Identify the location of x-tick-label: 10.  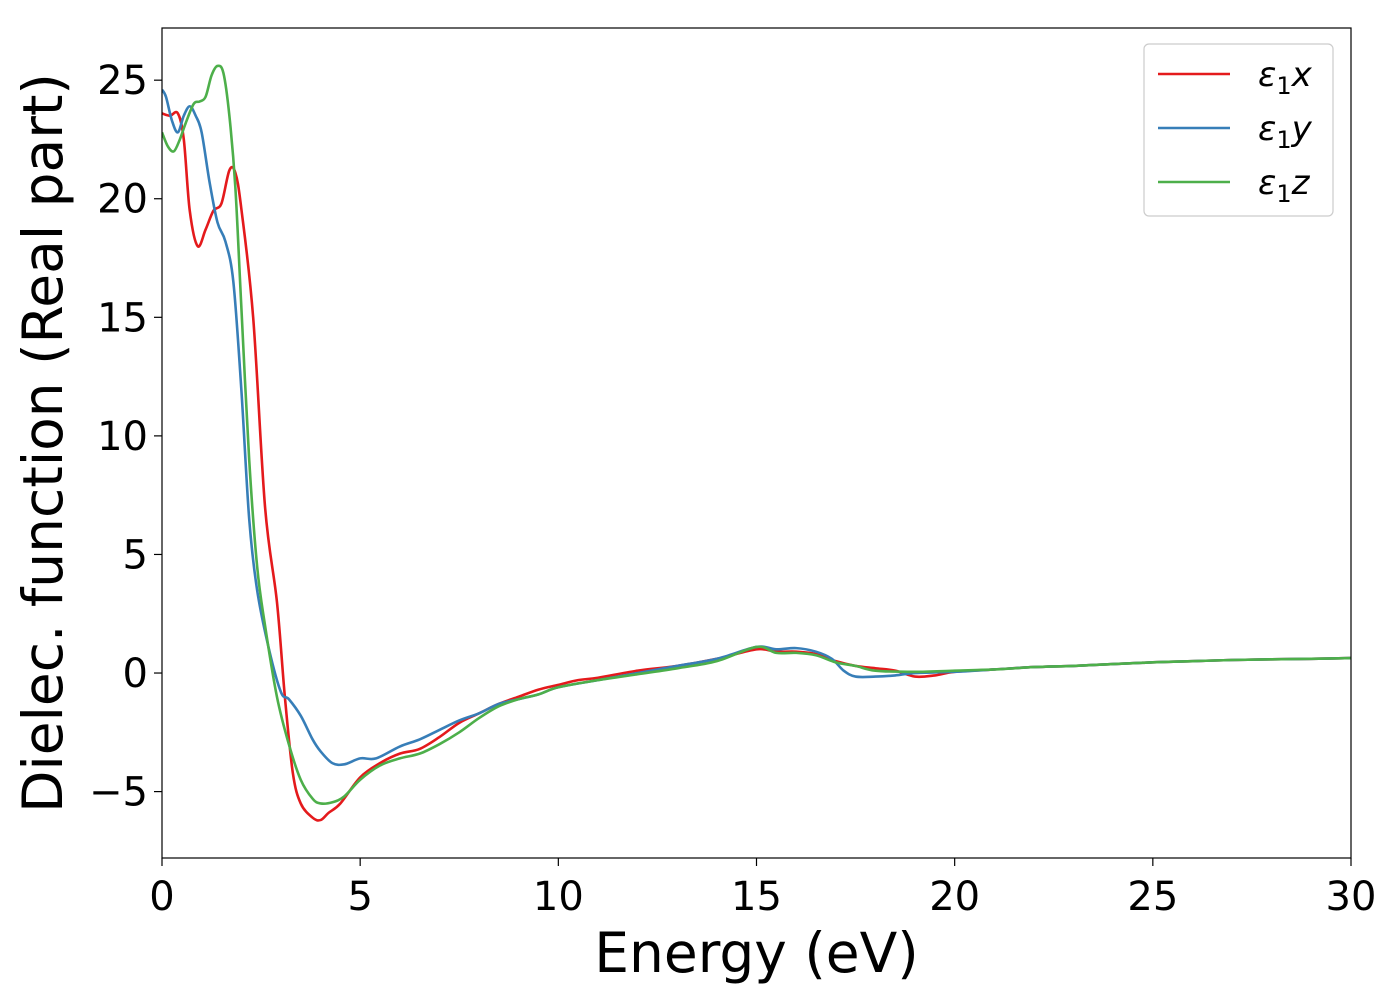
(558, 897).